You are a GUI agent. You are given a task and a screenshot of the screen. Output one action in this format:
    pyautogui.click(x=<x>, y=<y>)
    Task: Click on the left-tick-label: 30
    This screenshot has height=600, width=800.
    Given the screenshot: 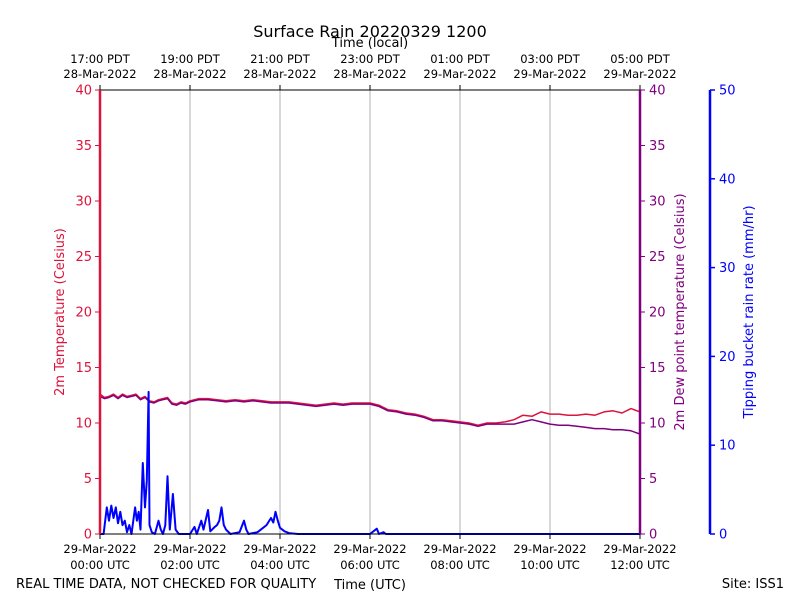 What is the action you would take?
    pyautogui.click(x=83, y=202)
    